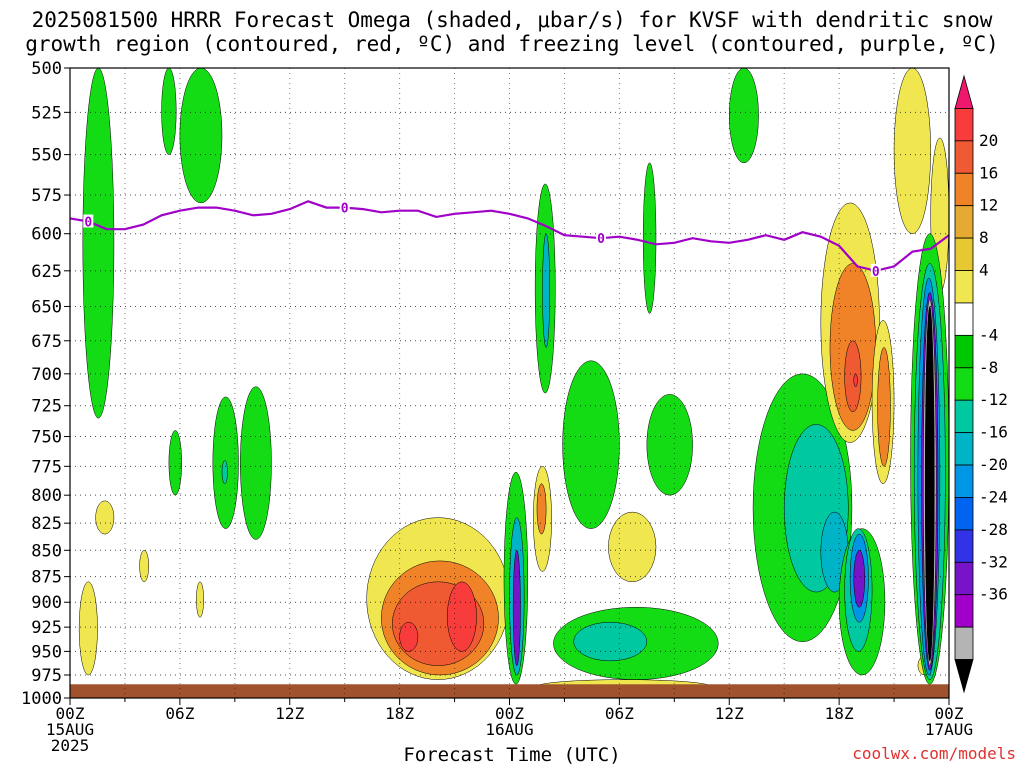 The width and height of the screenshot is (1024, 768). I want to click on colorbar-label: -32, so click(993, 561).